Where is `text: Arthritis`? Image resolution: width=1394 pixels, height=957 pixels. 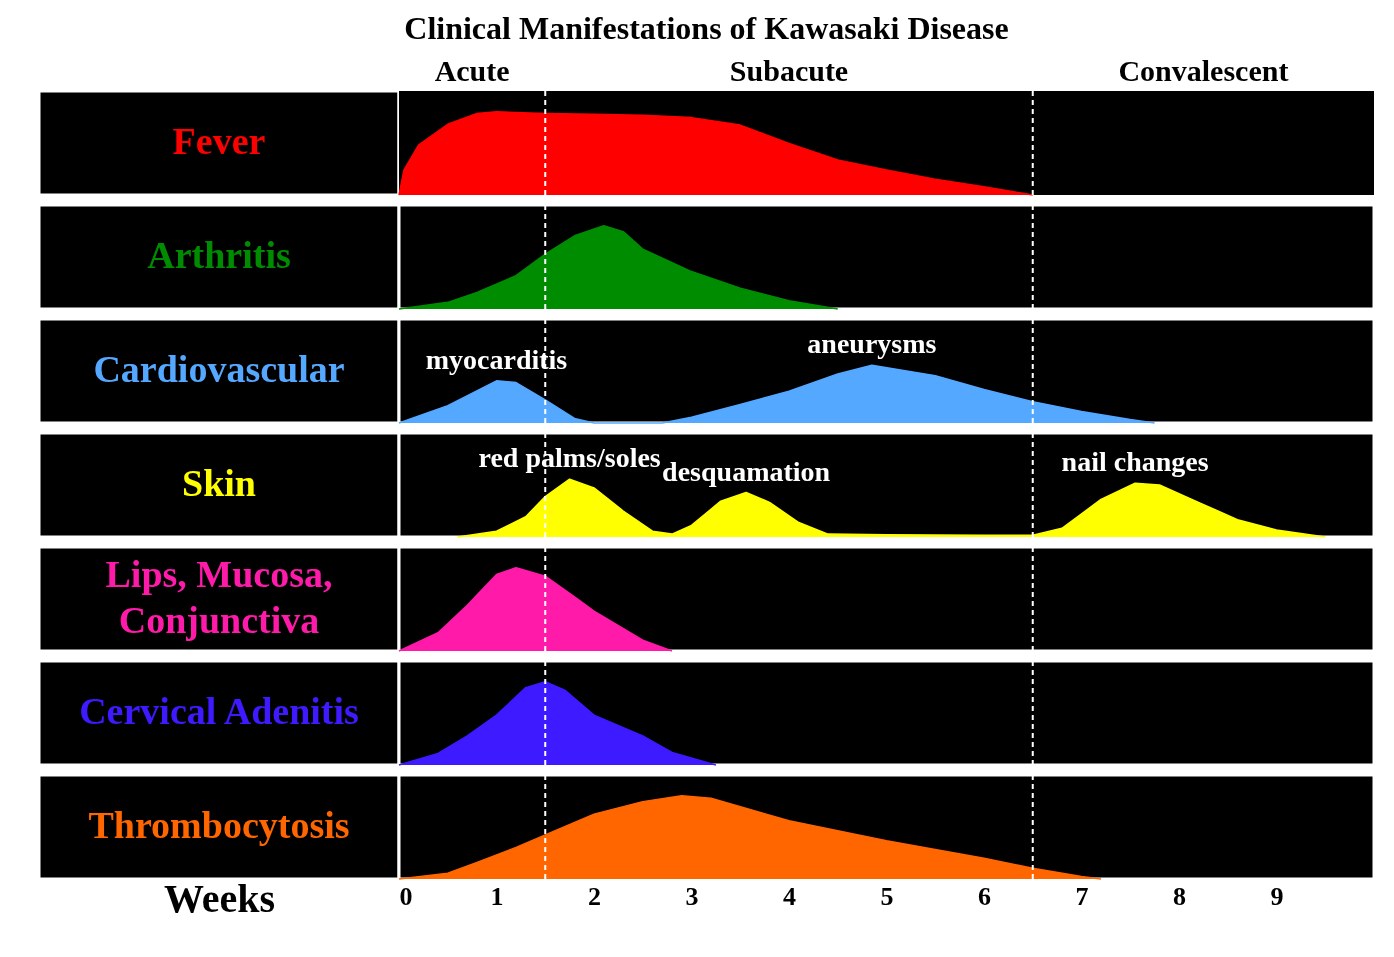 text: Arthritis is located at coordinates (219, 255).